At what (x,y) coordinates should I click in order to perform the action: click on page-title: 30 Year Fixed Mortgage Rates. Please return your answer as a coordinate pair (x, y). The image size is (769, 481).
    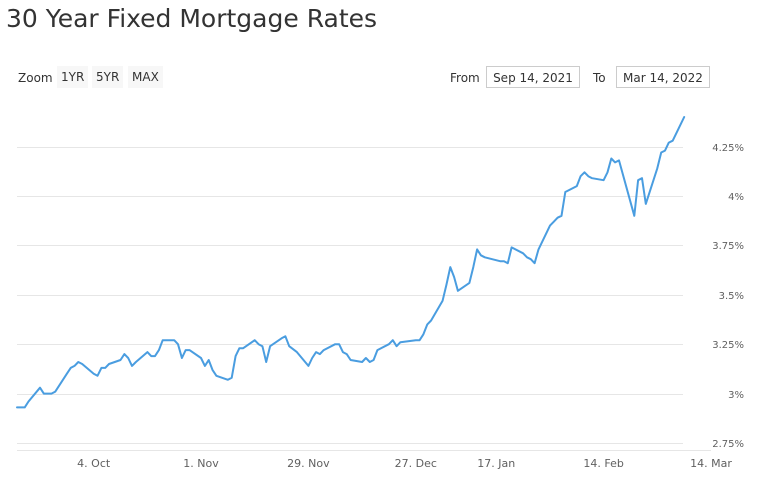
    Looking at the image, I should click on (192, 18).